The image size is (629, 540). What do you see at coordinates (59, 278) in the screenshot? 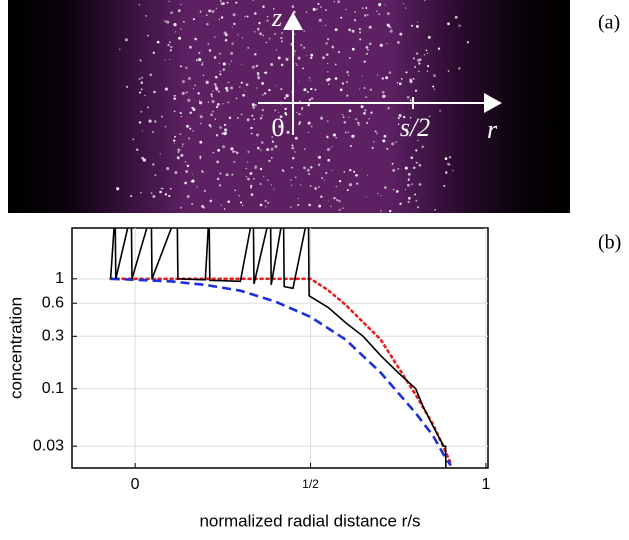
I see `y-tick-label: 1` at bounding box center [59, 278].